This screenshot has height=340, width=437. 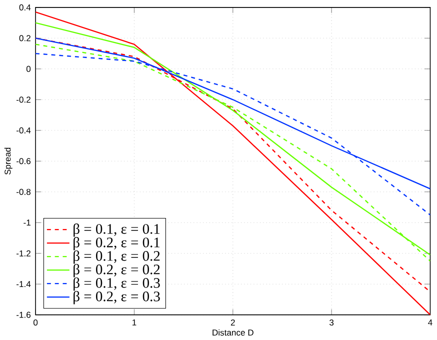 I want to click on y-tick-label: -1, so click(x=27, y=223).